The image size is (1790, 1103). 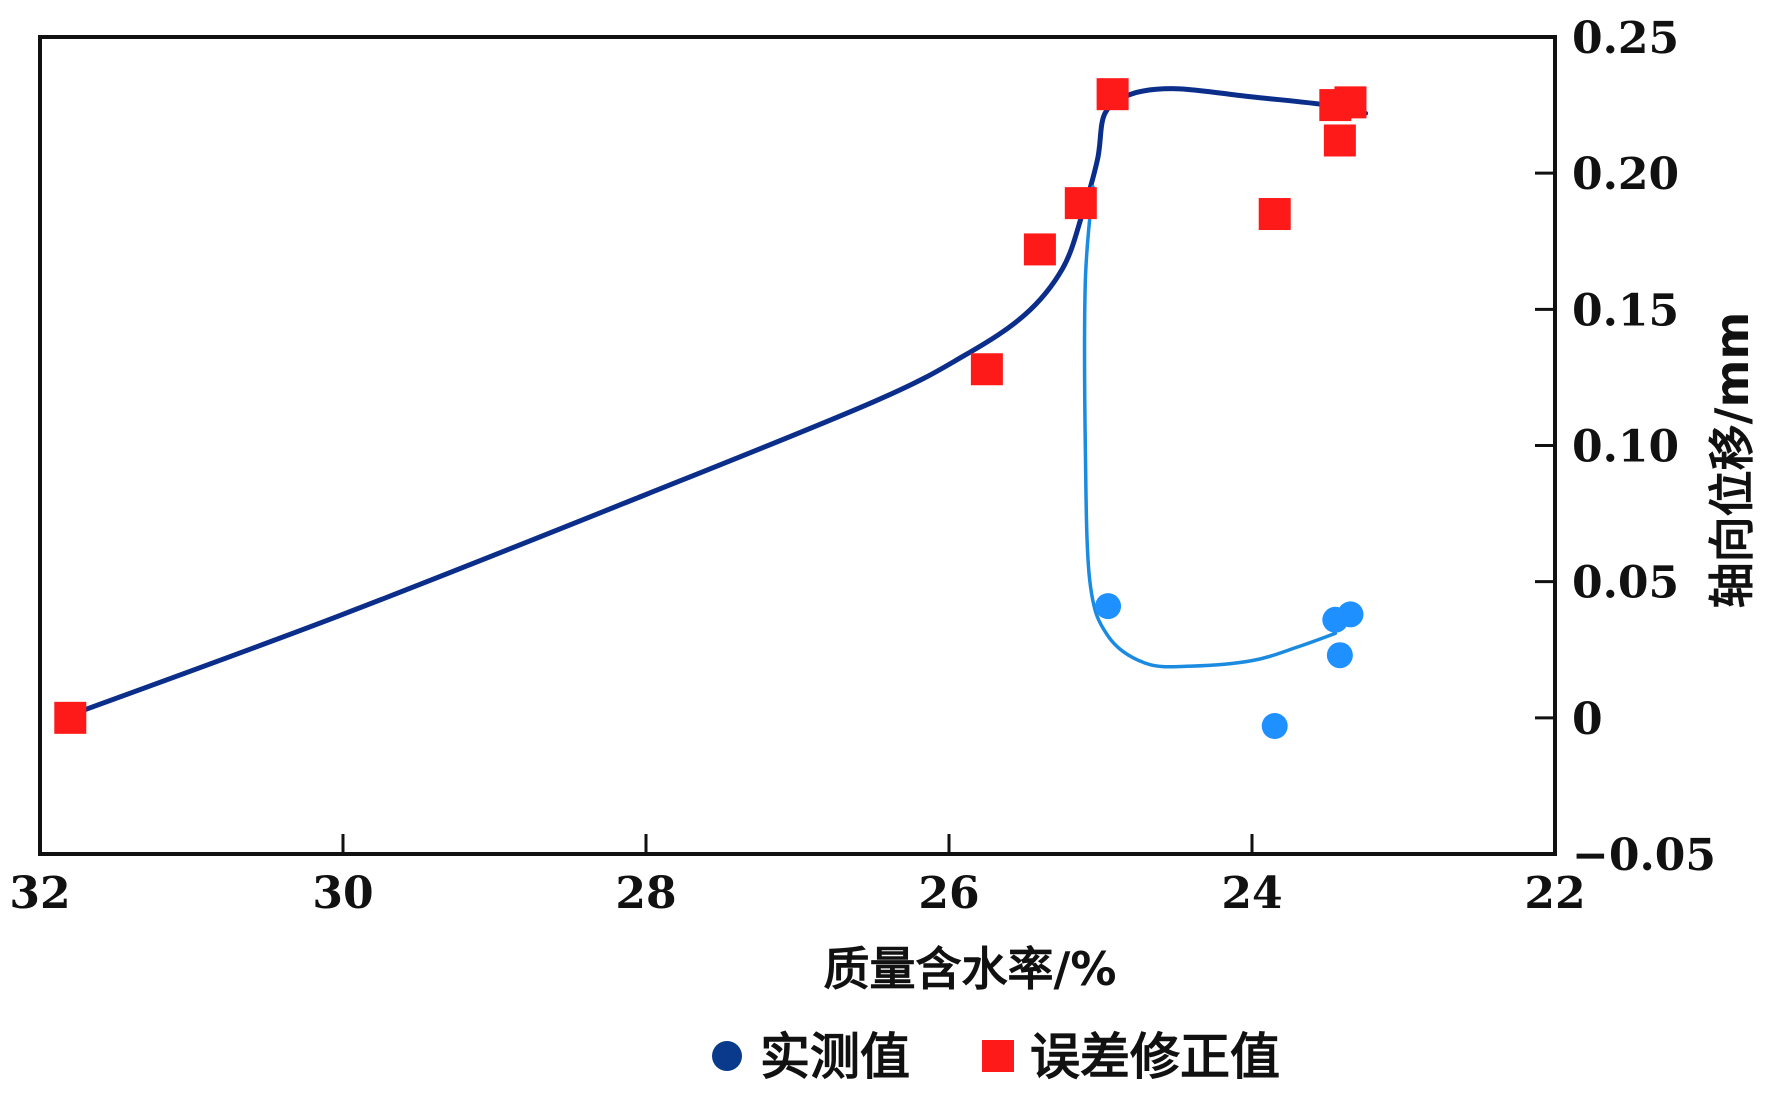 What do you see at coordinates (727, 1056) in the screenshot?
I see `legend-marker-circle` at bounding box center [727, 1056].